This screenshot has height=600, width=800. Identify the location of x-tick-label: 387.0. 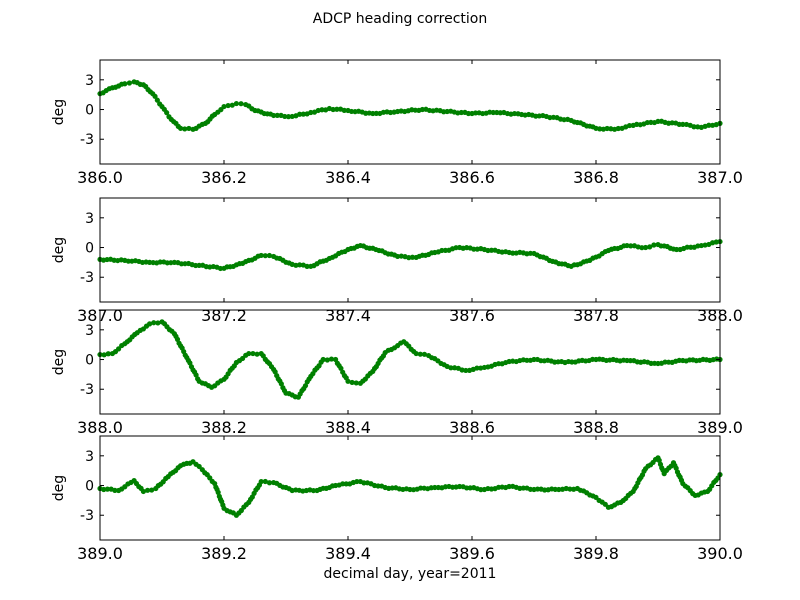
(720, 177).